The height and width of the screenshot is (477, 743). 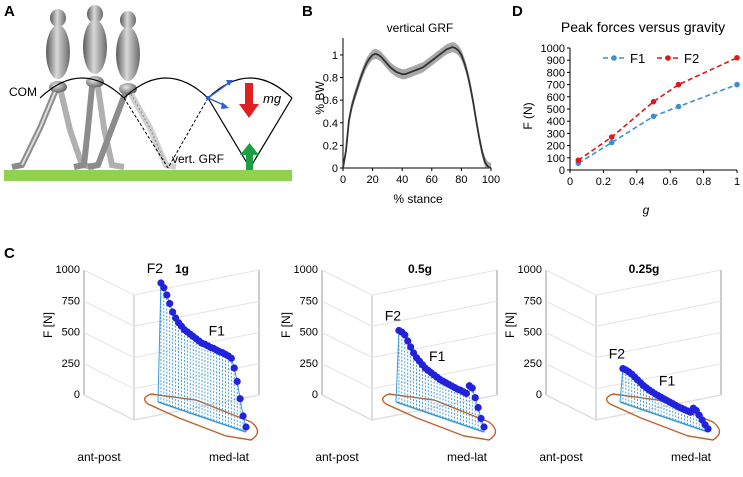 I want to click on panel-letter-c: C, so click(x=9, y=253).